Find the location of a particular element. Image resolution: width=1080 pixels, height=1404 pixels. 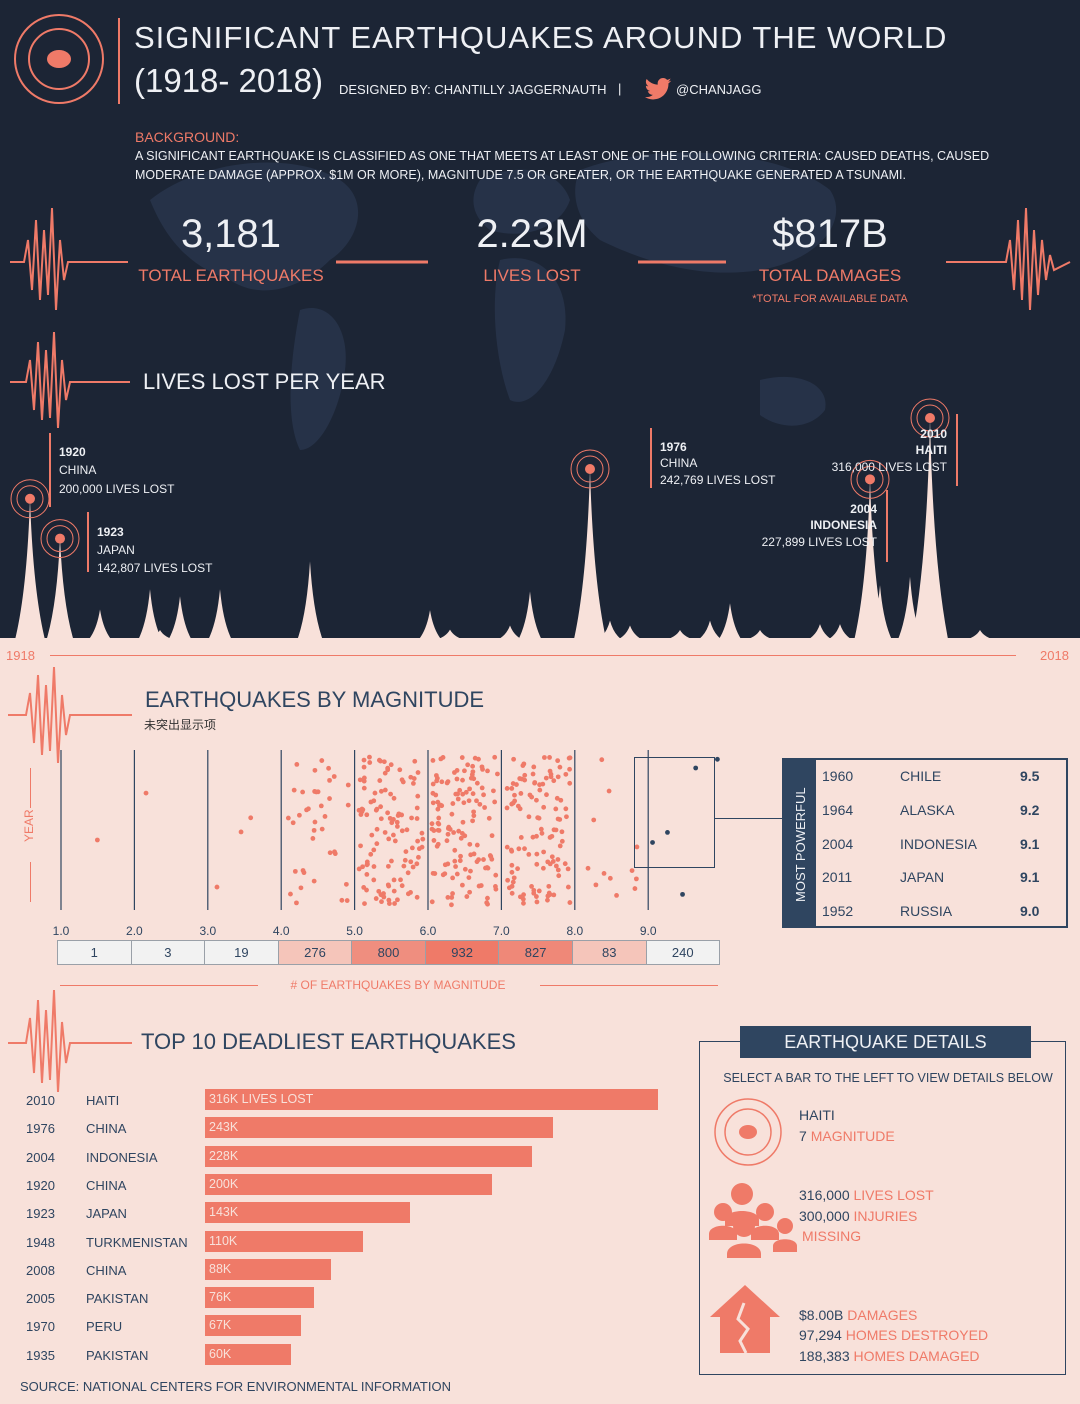

lives-peak-1976 is located at coordinates (590, 553).